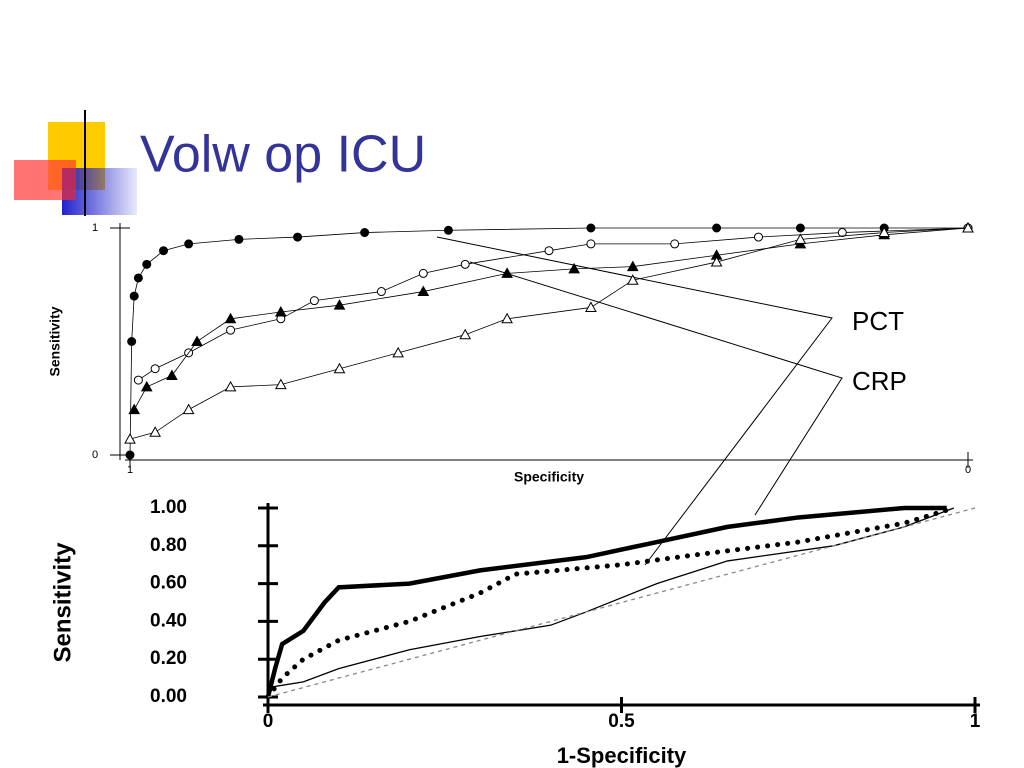  What do you see at coordinates (621, 721) in the screenshot?
I see `x-tick-label: 0.5` at bounding box center [621, 721].